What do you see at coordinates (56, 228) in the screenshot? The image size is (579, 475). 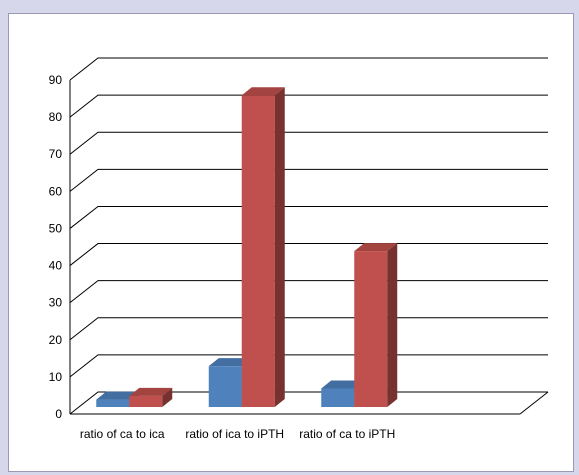 I see `y-tick-label-50: 50` at bounding box center [56, 228].